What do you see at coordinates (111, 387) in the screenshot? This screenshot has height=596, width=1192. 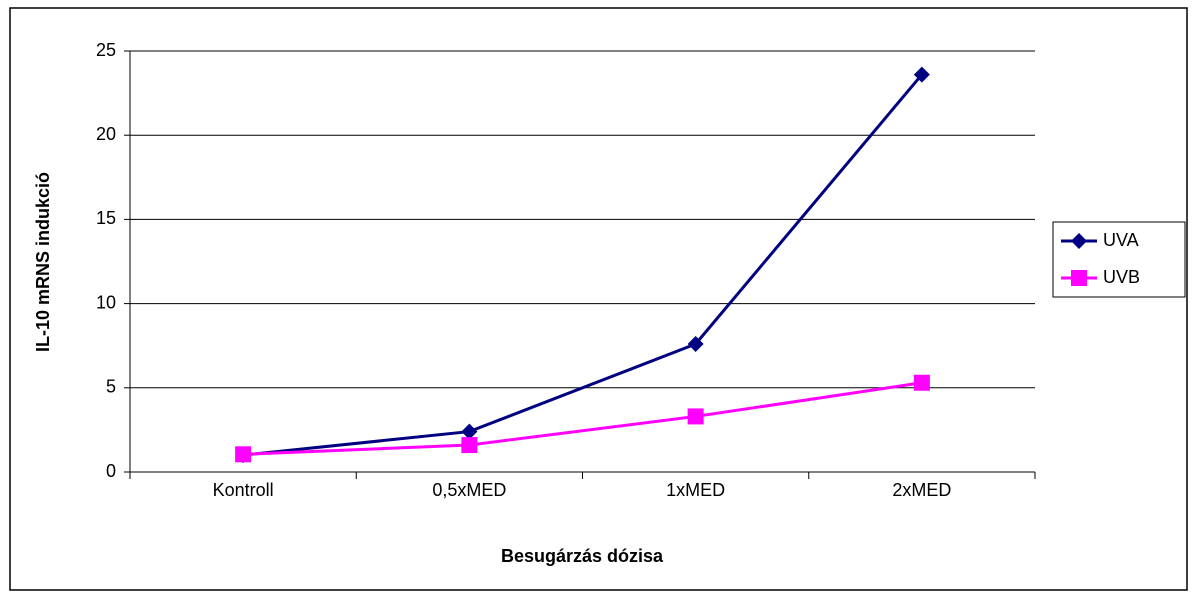 I see `y-tick-label: 5` at bounding box center [111, 387].